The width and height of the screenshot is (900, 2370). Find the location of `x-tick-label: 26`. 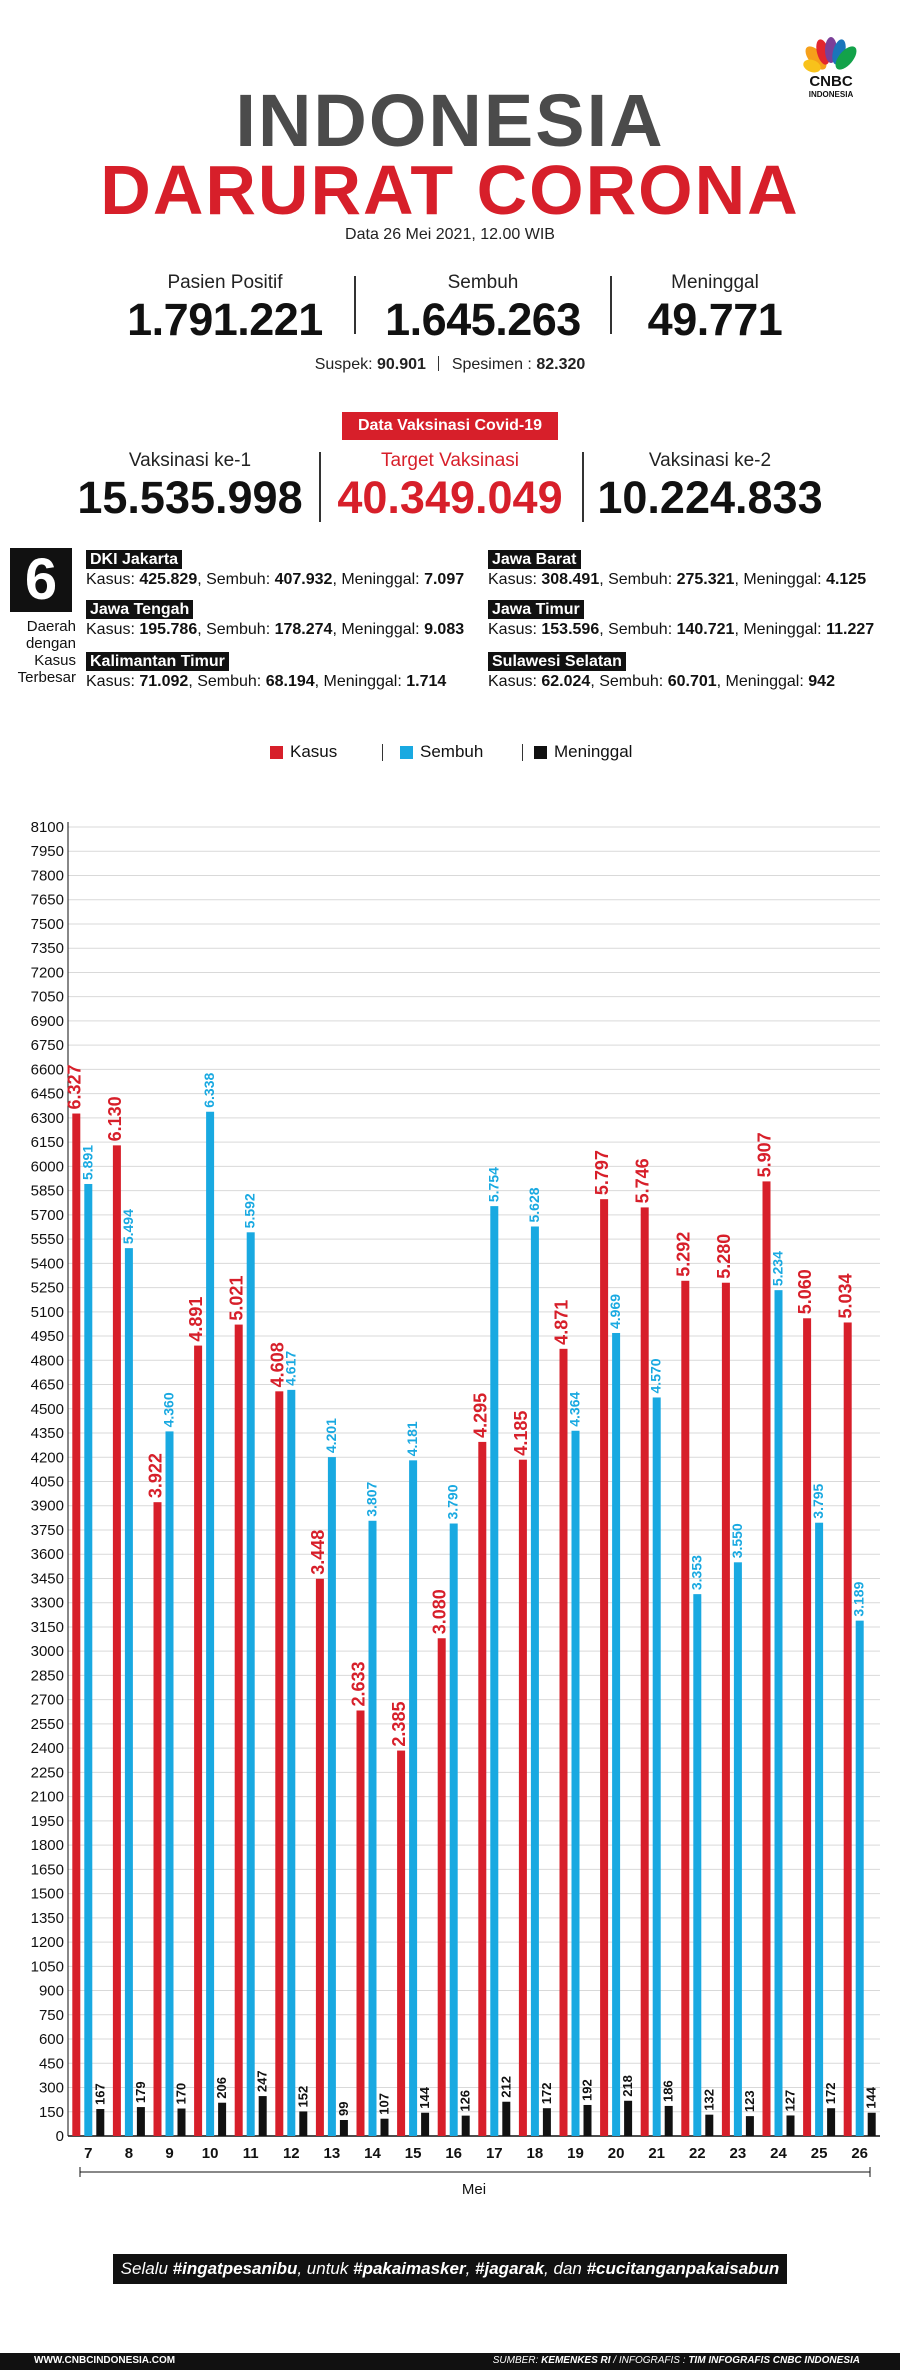

x-tick-label: 26 is located at coordinates (859, 2153).